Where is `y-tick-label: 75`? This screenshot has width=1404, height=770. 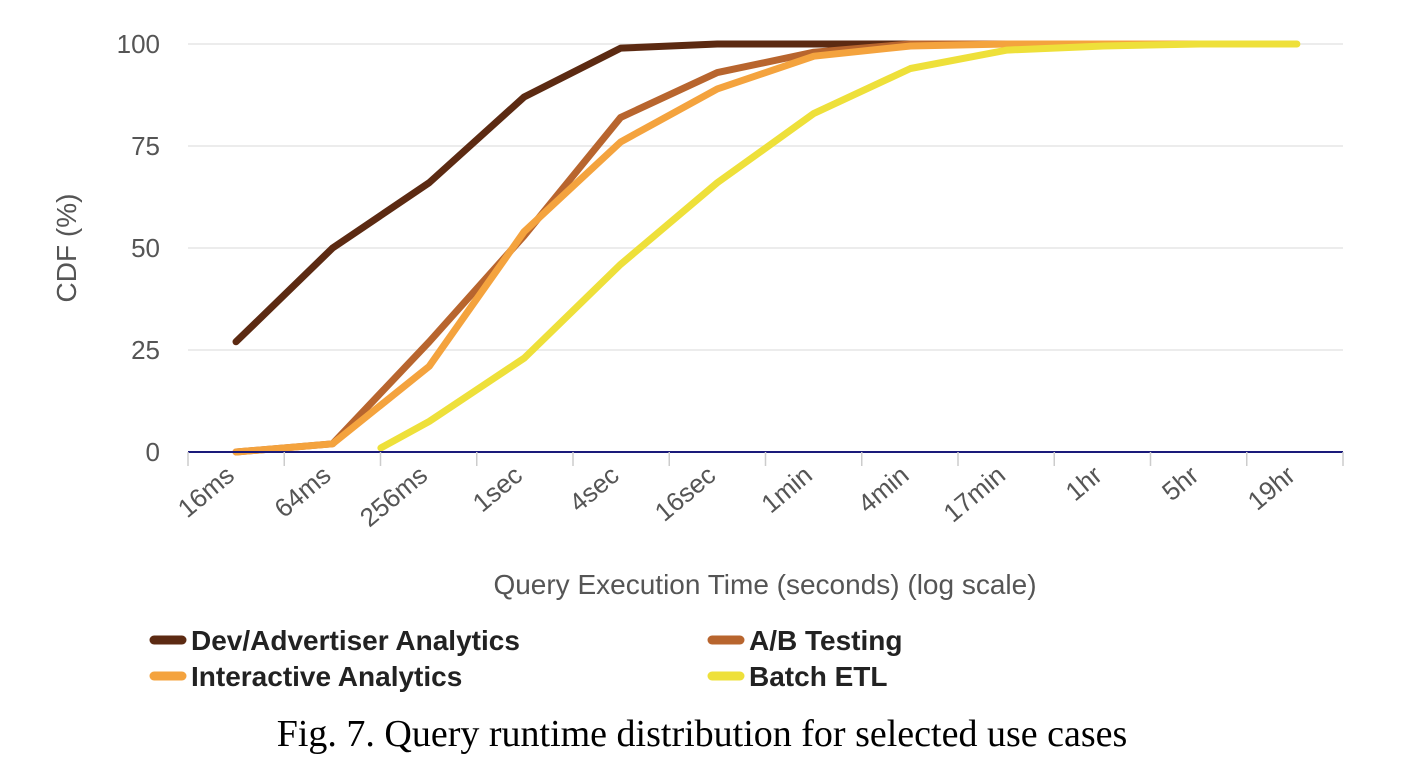
y-tick-label: 75 is located at coordinates (145, 146).